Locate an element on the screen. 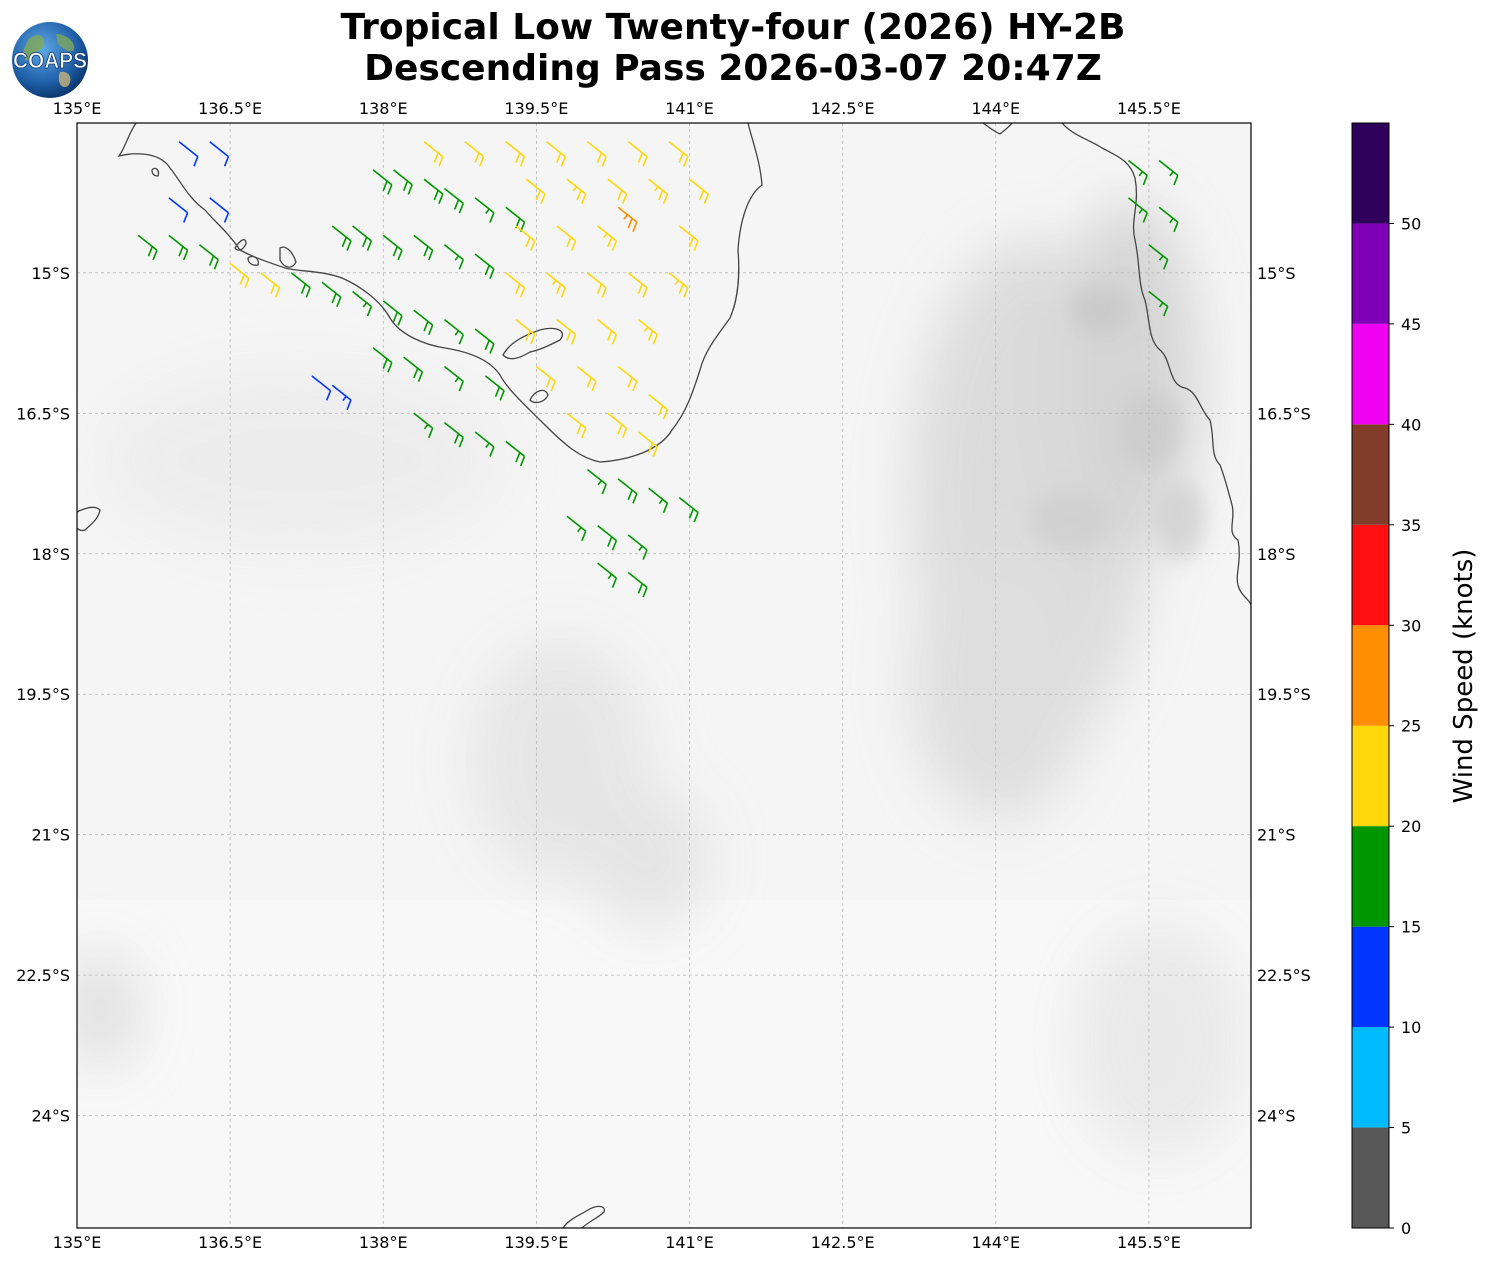 This screenshot has width=1489, height=1264. colorbar-tick-label: 15 is located at coordinates (1411, 927).